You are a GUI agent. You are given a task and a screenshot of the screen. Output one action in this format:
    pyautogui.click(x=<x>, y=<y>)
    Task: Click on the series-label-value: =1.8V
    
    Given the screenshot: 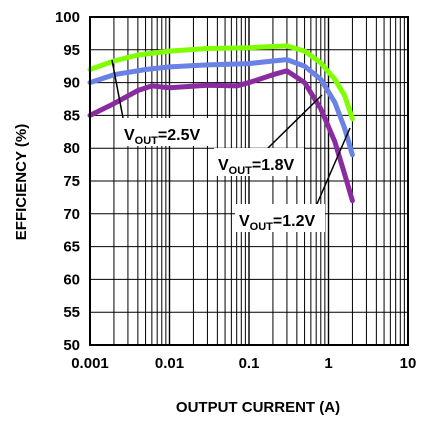 What is the action you would take?
    pyautogui.click(x=273, y=165)
    